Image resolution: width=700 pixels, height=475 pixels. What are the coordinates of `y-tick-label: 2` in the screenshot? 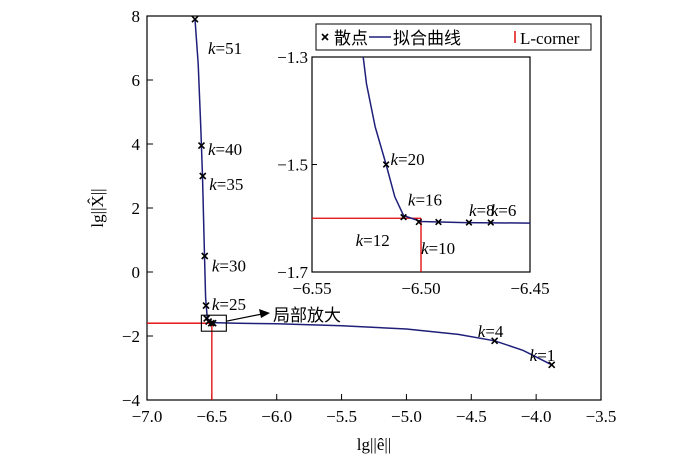 It's located at (136, 208).